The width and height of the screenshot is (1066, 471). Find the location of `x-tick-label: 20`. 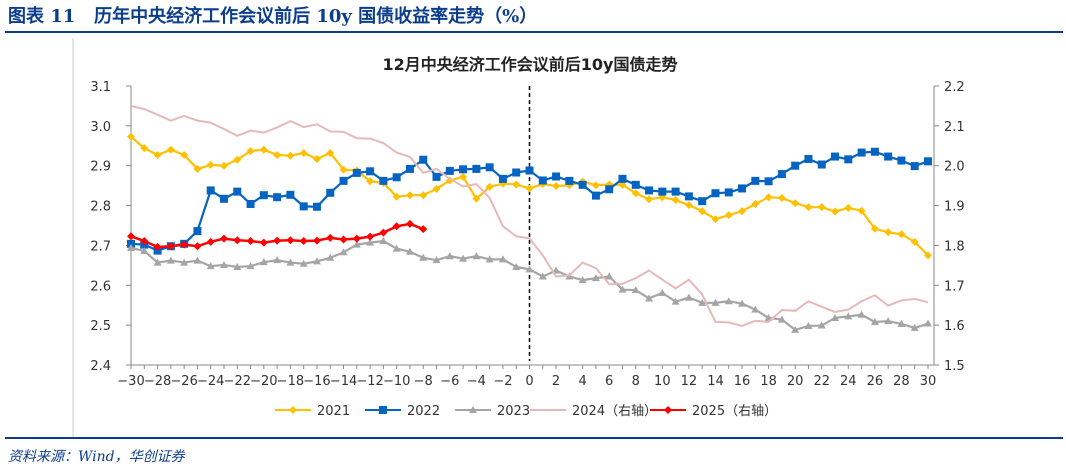

x-tick-label: 20 is located at coordinates (795, 381).